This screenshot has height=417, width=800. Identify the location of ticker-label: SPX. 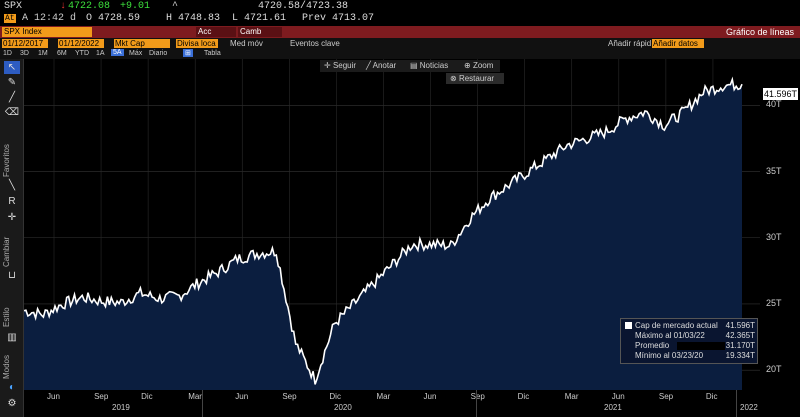
(13, 6).